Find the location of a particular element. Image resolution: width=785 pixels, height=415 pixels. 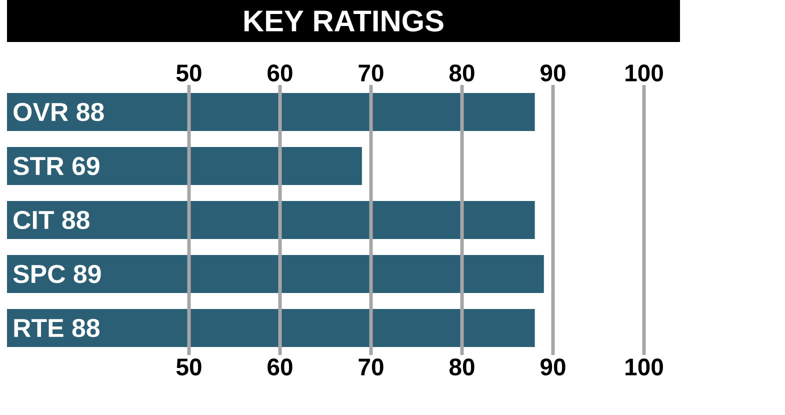

x-tick-label: 100 is located at coordinates (644, 73).